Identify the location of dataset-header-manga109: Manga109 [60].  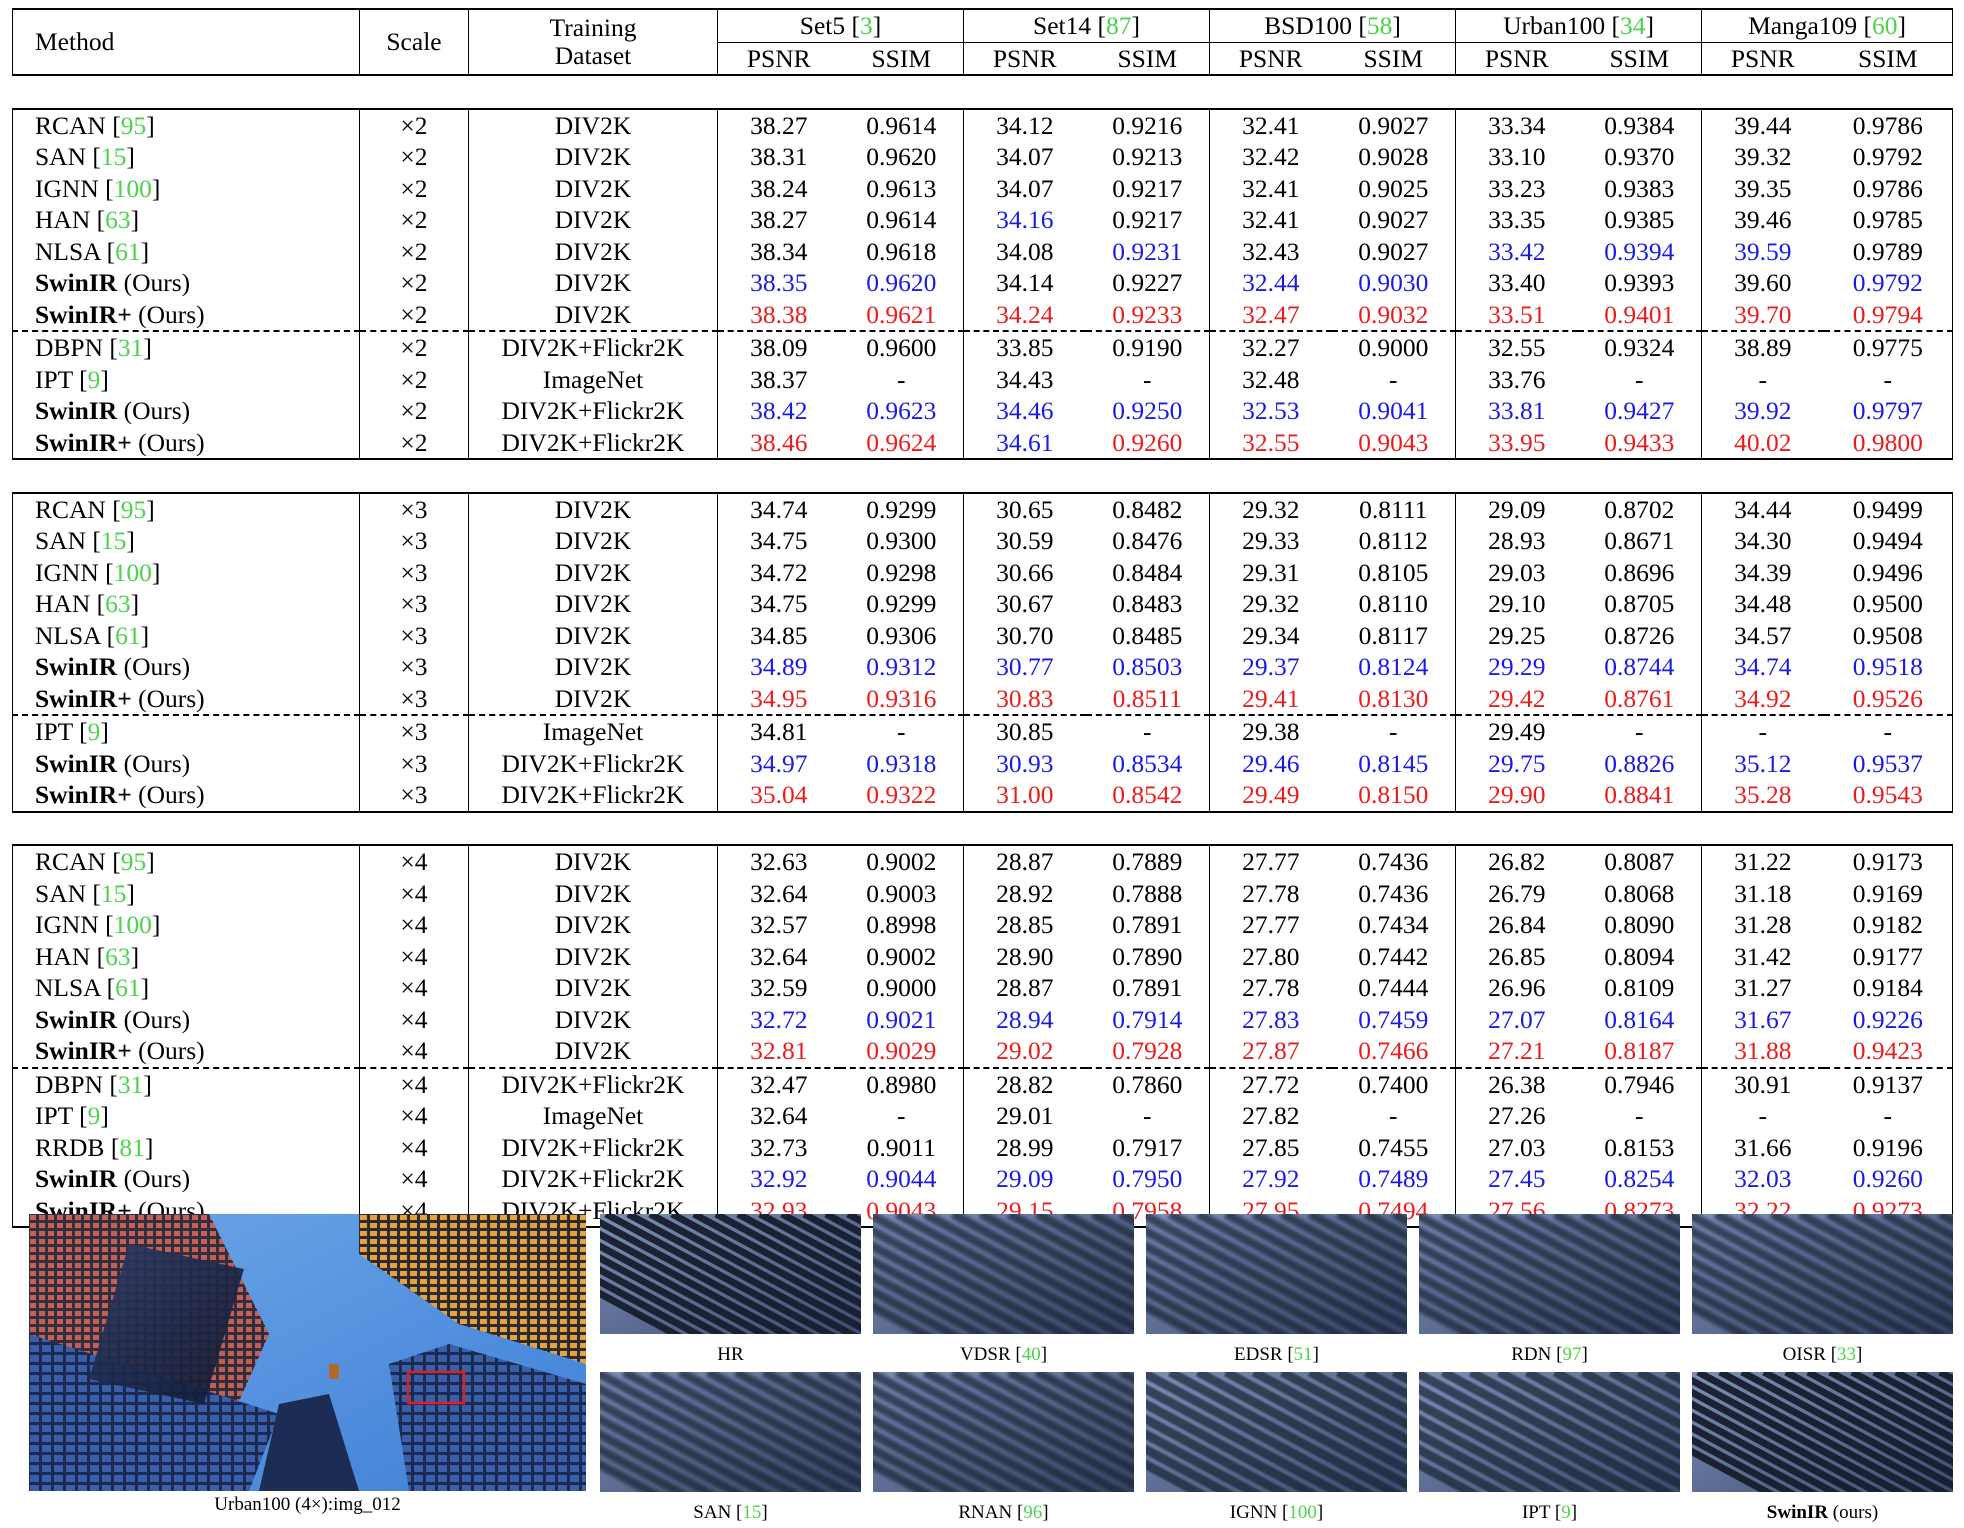
(1827, 25).